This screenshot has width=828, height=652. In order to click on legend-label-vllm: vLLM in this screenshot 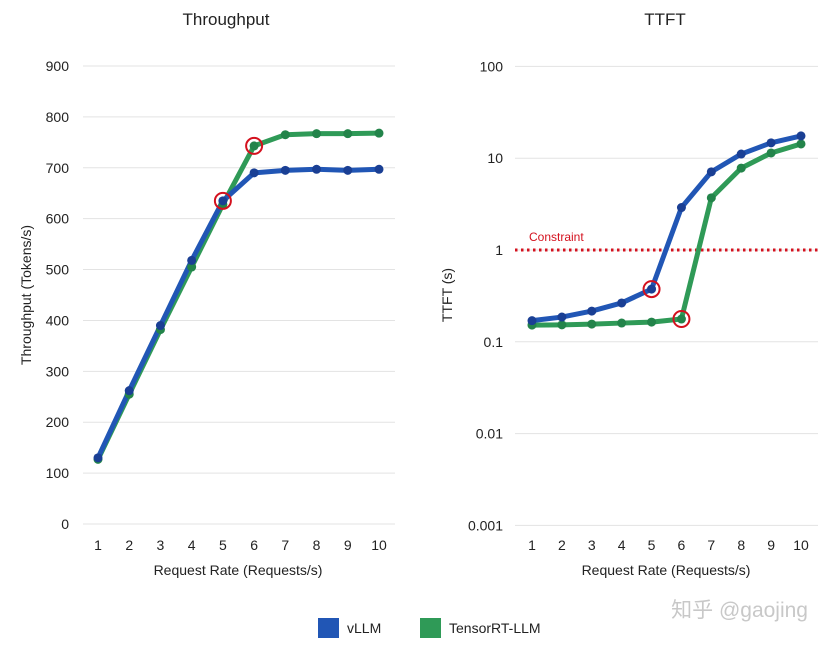, I will do `click(364, 628)`.